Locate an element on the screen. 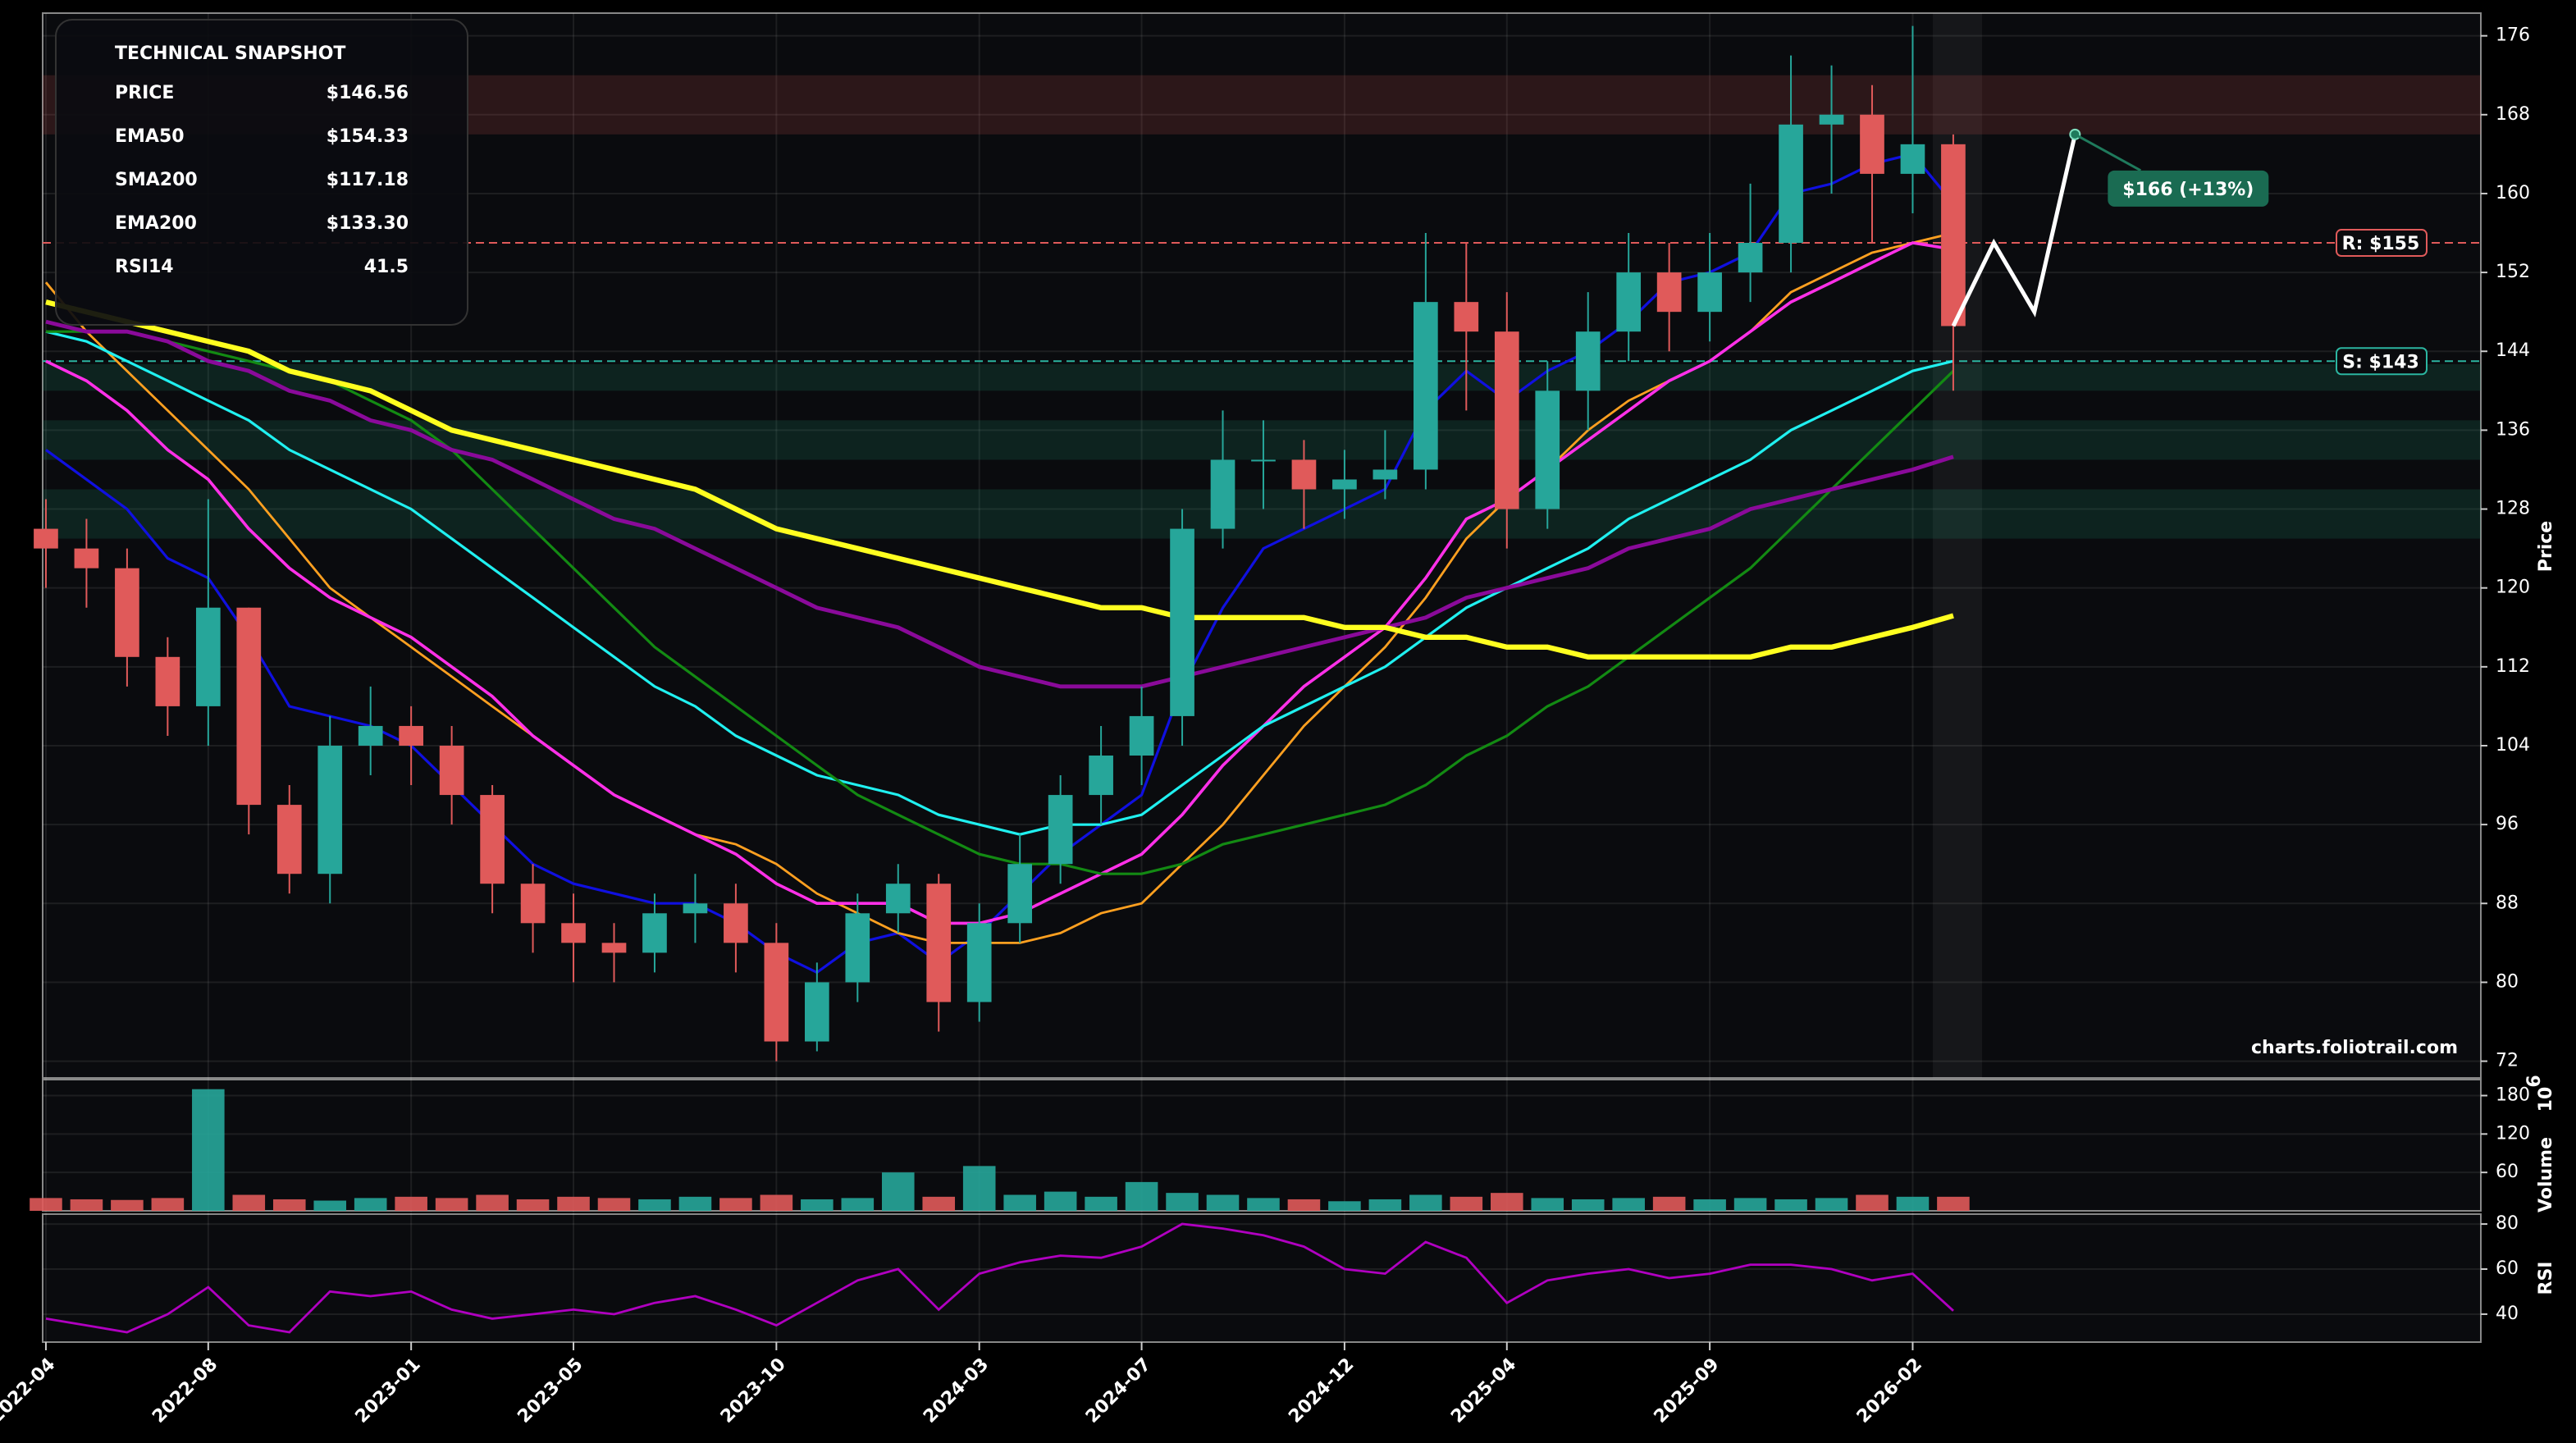  watermark: charts.foliotrail.com is located at coordinates (2354, 1048).